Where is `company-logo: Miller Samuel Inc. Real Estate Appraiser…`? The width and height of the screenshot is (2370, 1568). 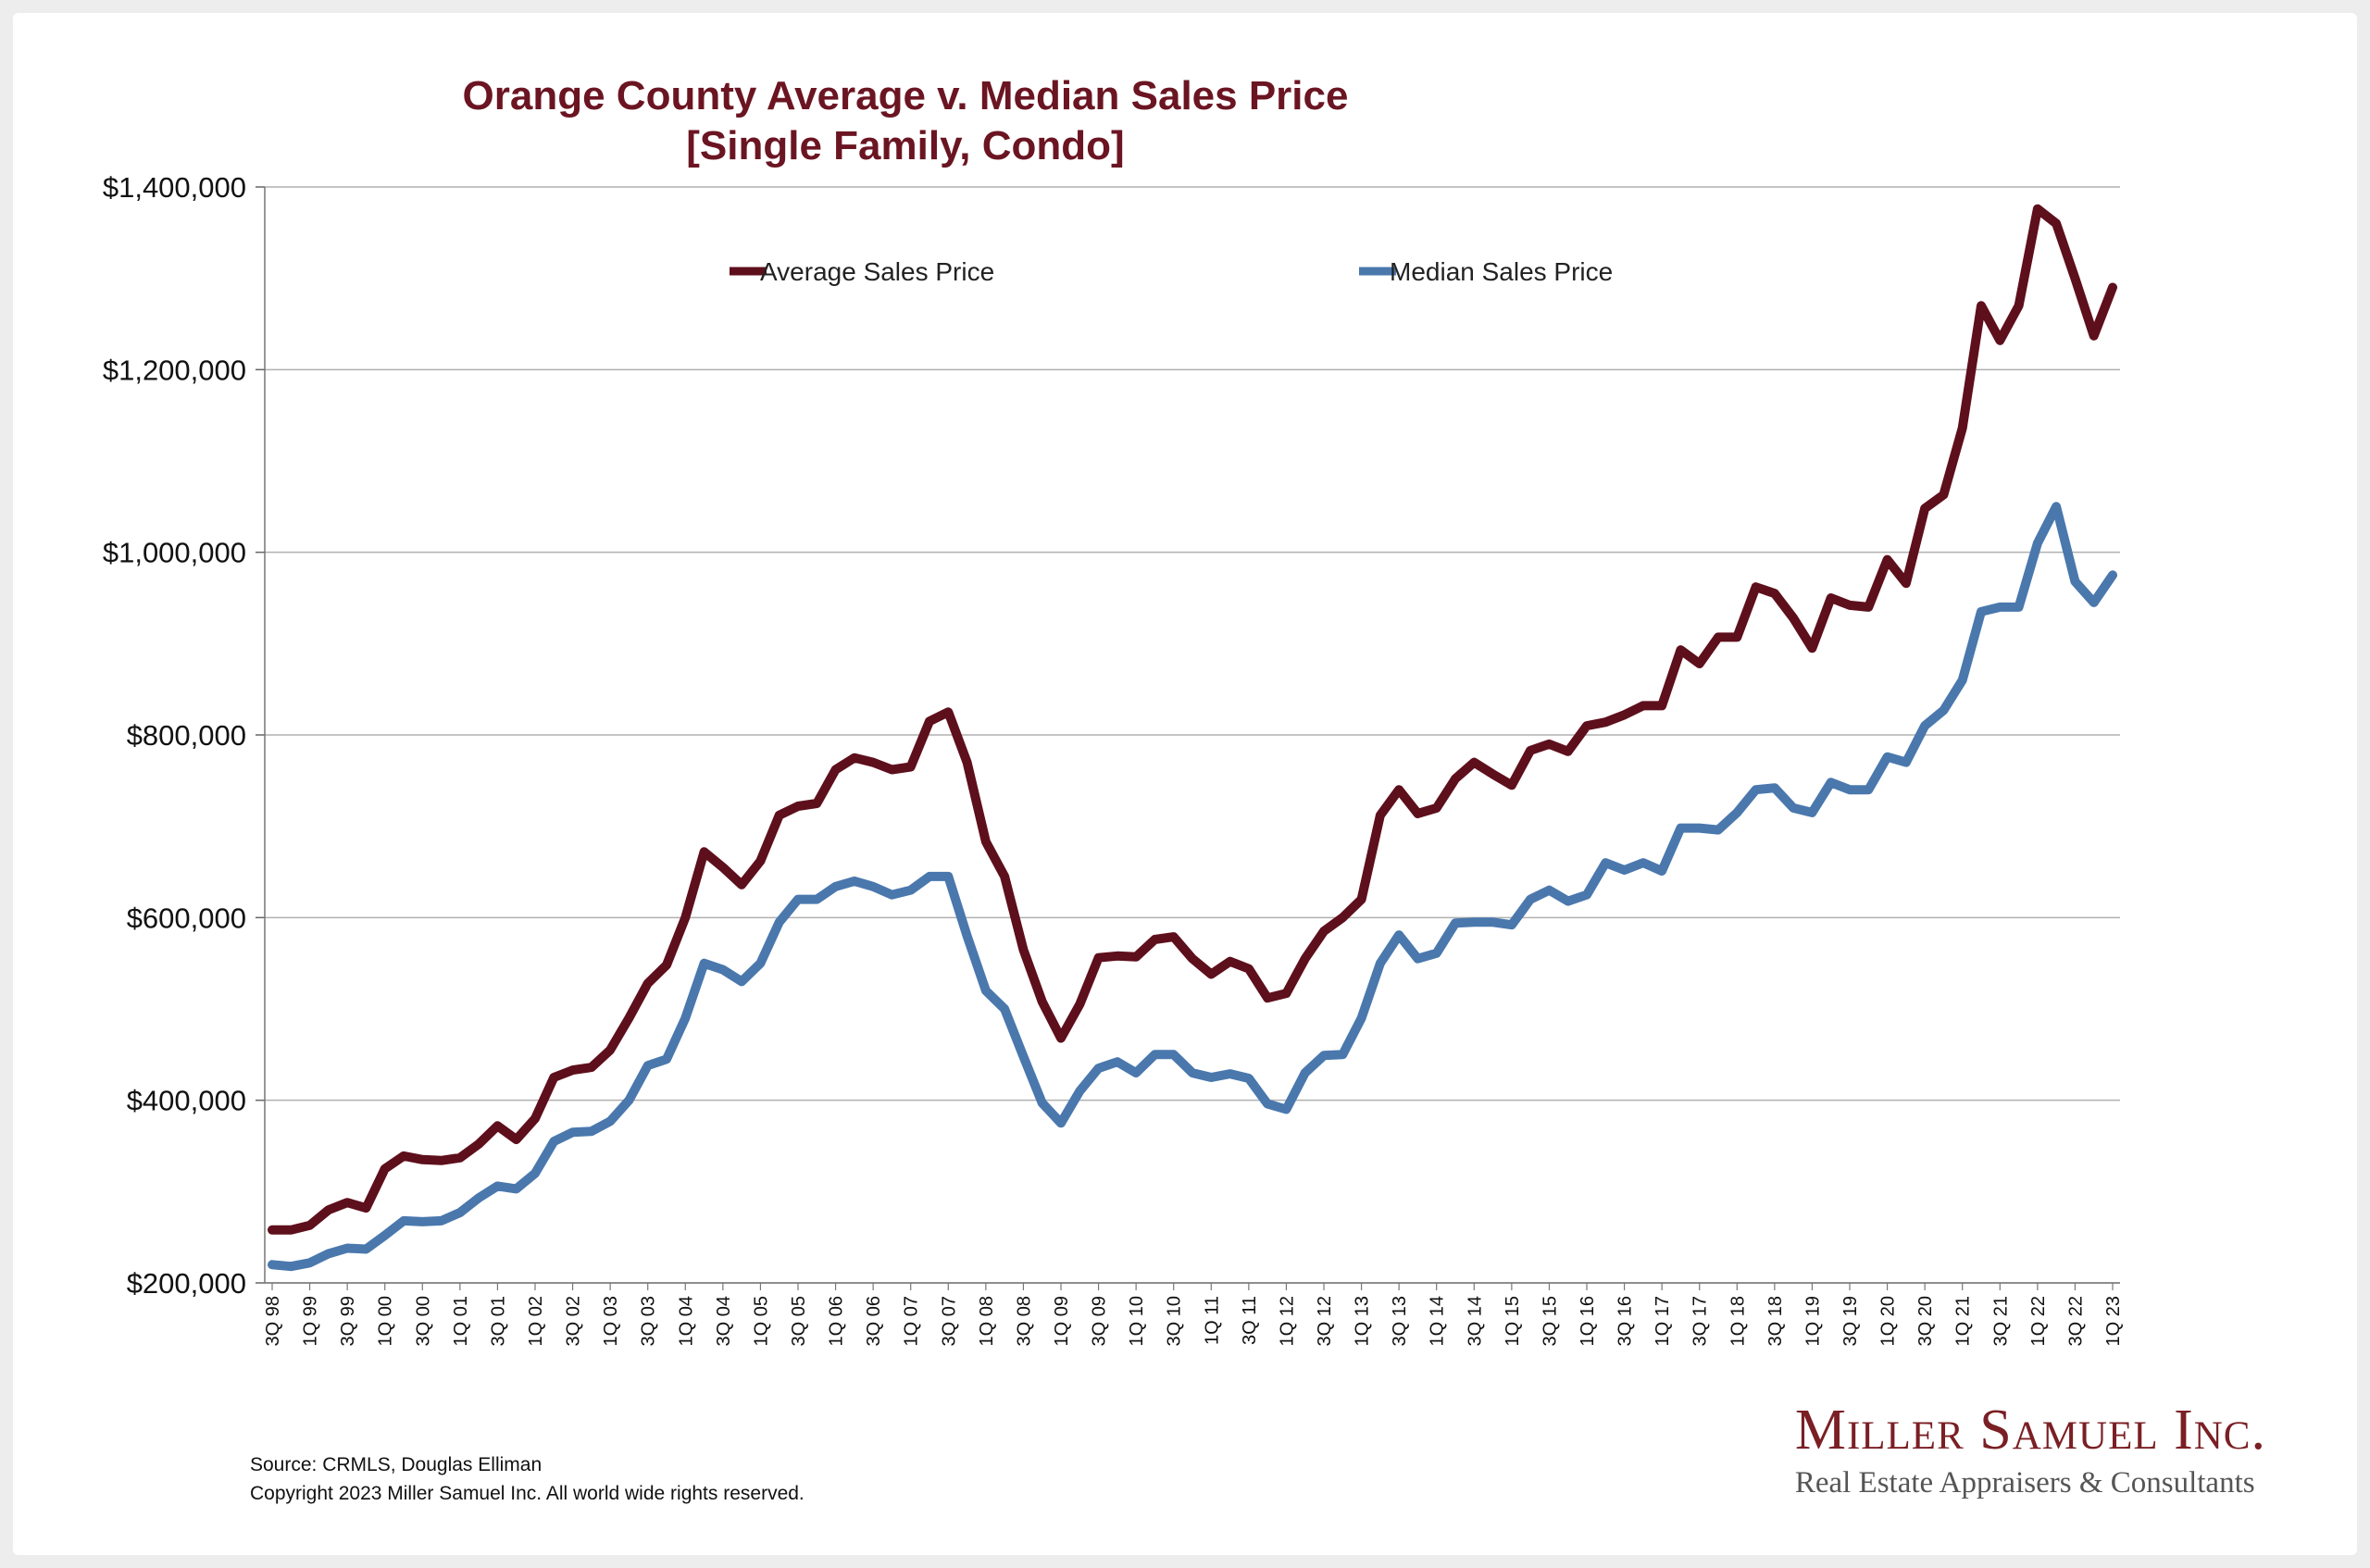
company-logo: Miller Samuel Inc. Real Estate Appraiser… is located at coordinates (2030, 1450).